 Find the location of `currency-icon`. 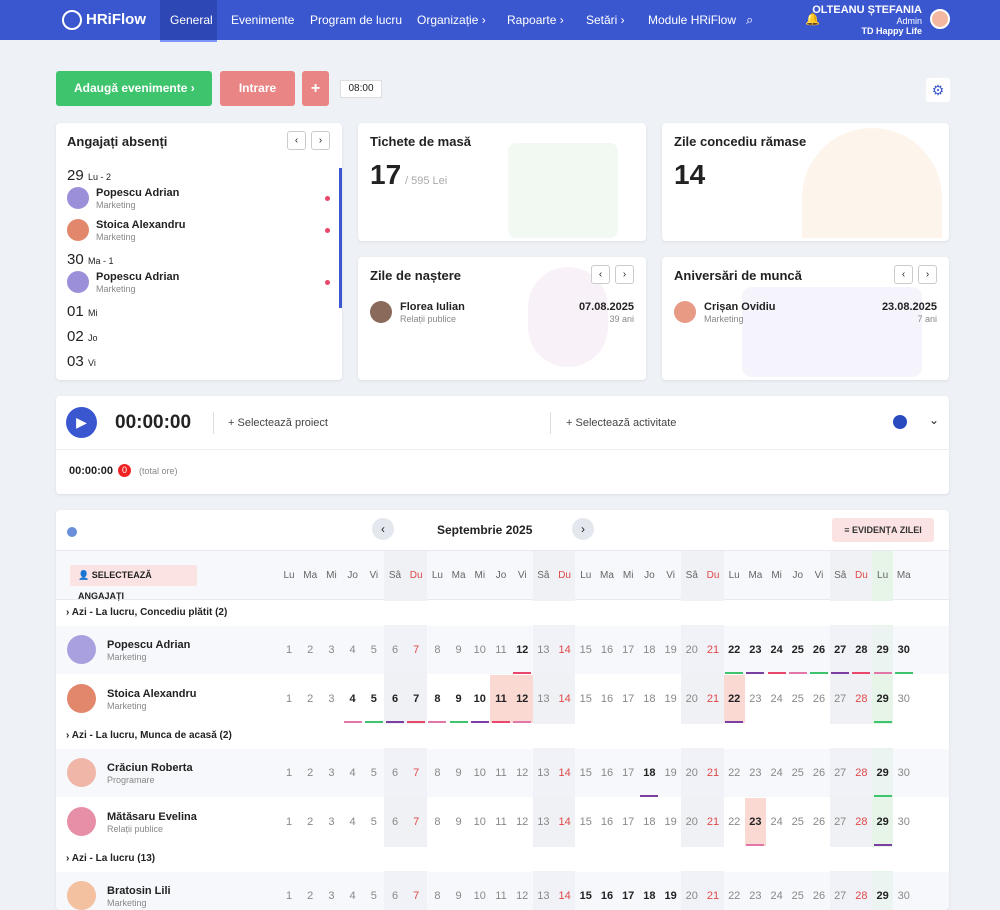

currency-icon is located at coordinates (900, 422).